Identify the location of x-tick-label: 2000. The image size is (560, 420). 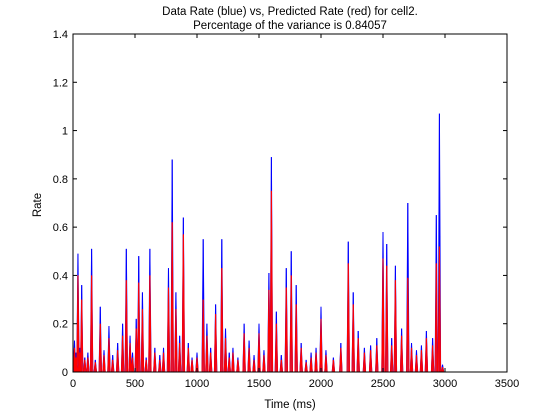
(321, 384).